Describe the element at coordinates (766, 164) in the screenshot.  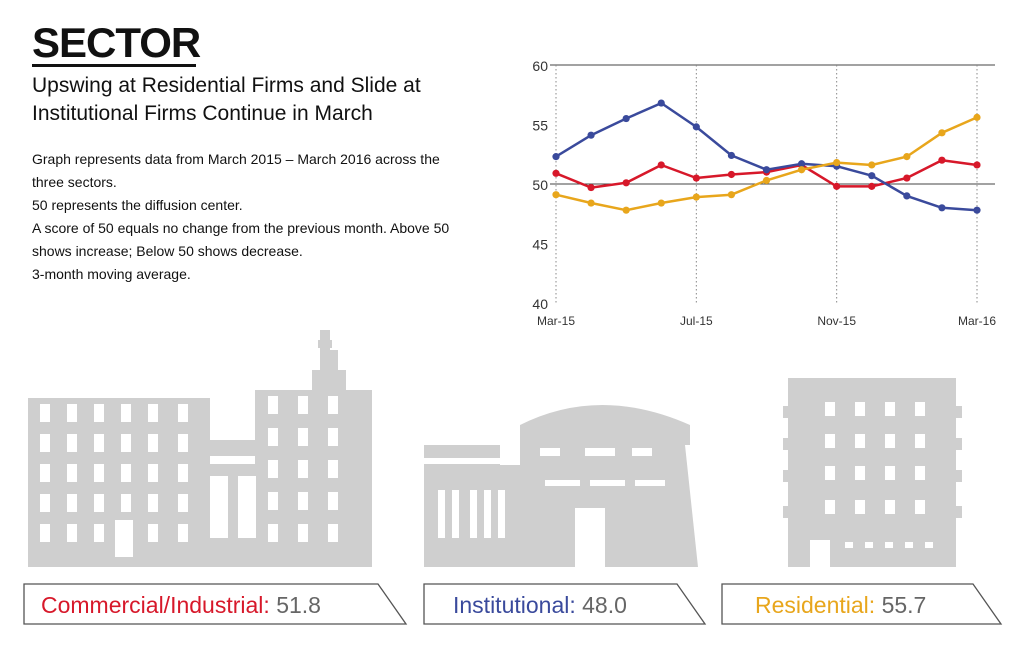
I see `series-line-residential` at that location.